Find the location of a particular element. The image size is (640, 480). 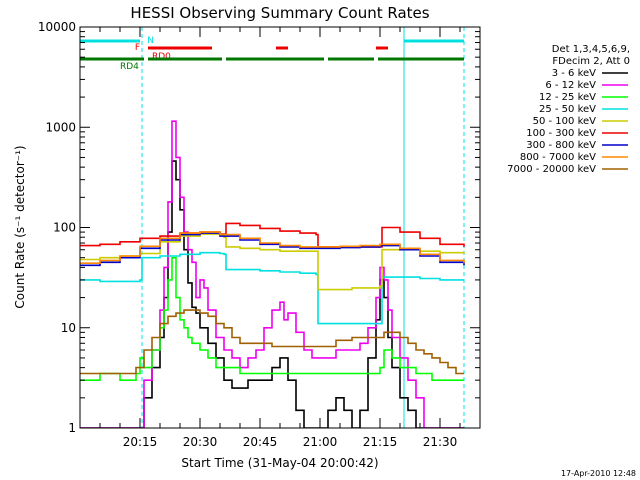

footer-timestamp: 17-Apr-2010 12:48 is located at coordinates (598, 473).